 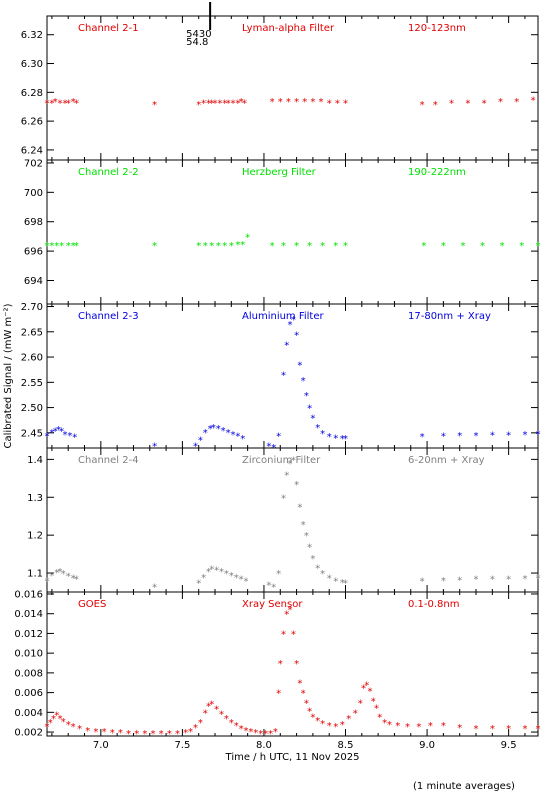 What do you see at coordinates (437, 172) in the screenshot?
I see `band-label: 190-222nm` at bounding box center [437, 172].